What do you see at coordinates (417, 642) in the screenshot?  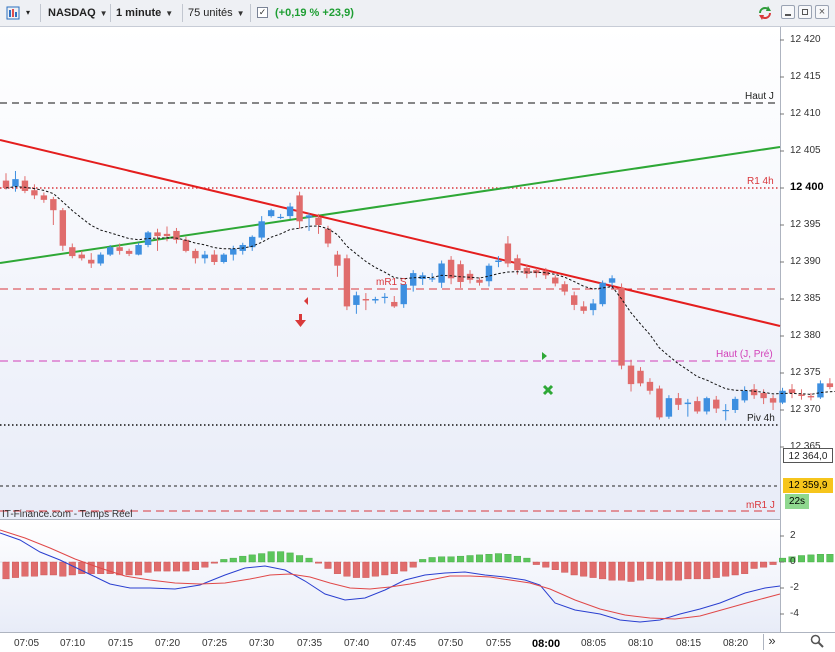 I see `time-axis` at bounding box center [417, 642].